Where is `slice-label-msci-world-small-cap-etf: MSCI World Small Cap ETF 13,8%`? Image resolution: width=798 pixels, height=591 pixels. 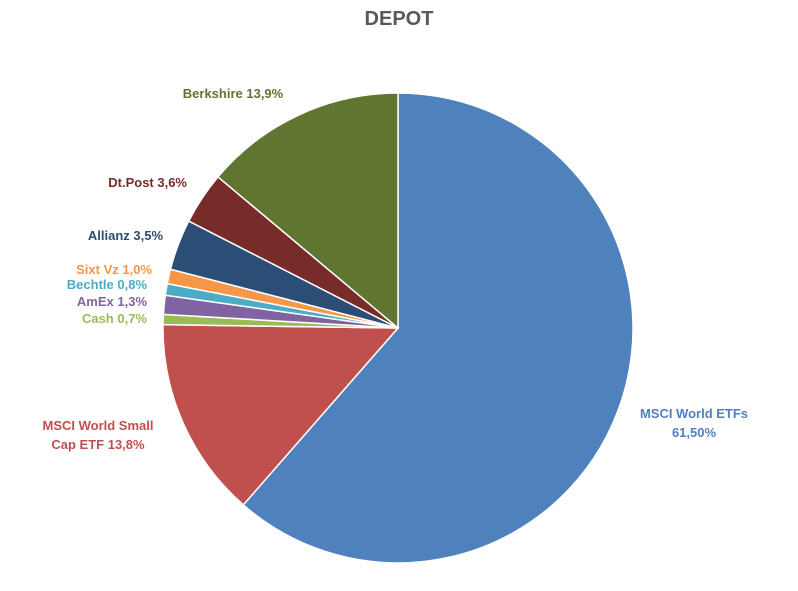
slice-label-msci-world-small-cap-etf: MSCI World Small Cap ETF 13,8% is located at coordinates (98, 435).